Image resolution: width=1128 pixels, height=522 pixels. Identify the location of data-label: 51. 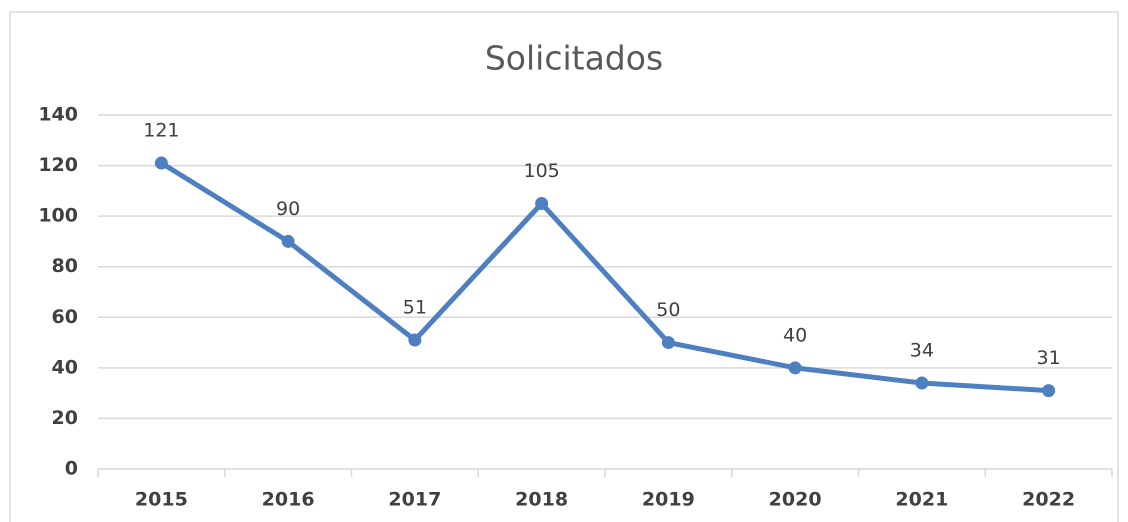
(415, 308).